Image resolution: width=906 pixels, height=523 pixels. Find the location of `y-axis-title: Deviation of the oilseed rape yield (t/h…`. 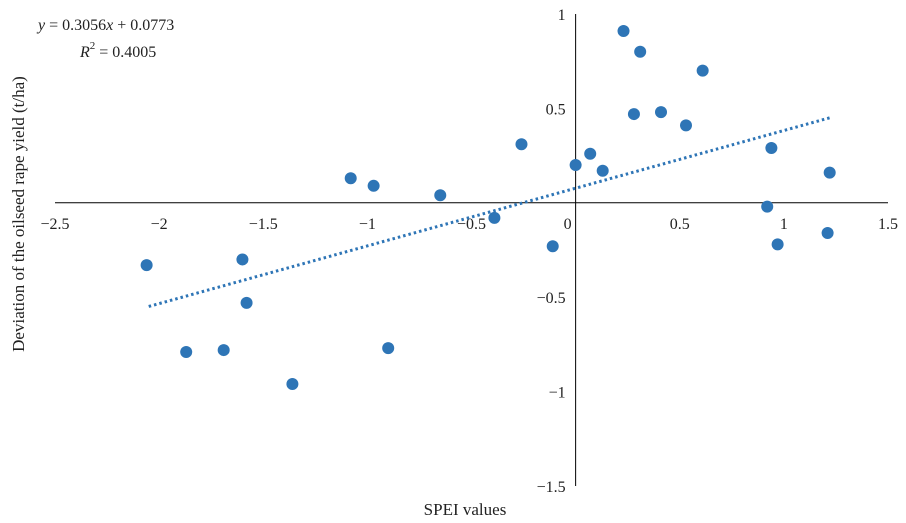

y-axis-title: Deviation of the oilseed rape yield (t/h… is located at coordinates (18, 214).